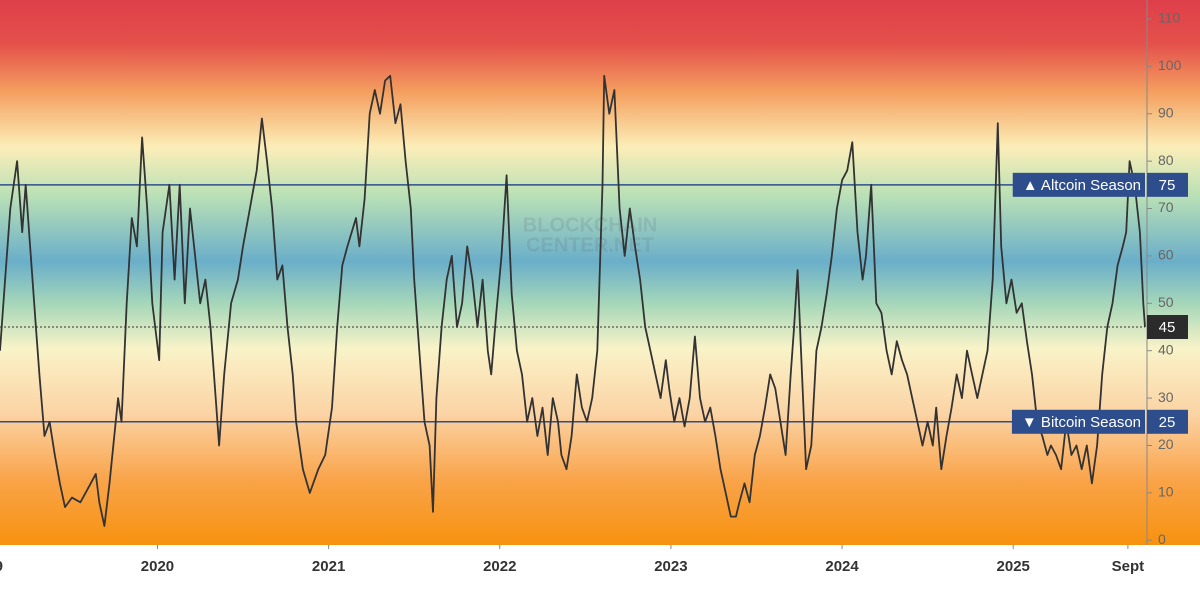 This screenshot has width=1200, height=597. I want to click on threshold-value: 75, so click(1167, 185).